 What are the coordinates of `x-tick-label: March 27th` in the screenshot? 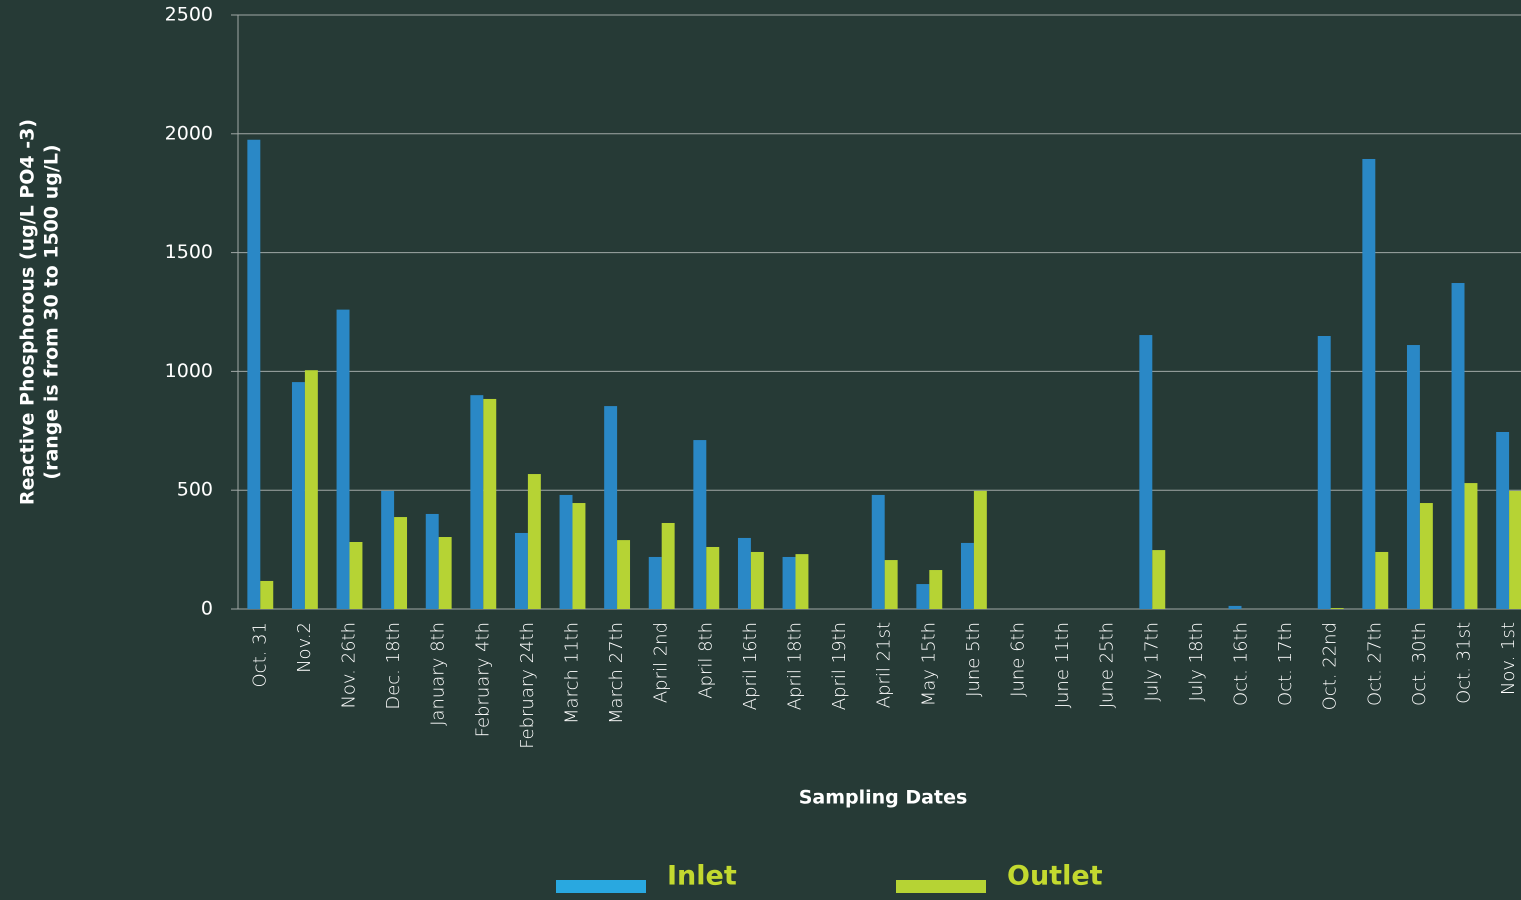 It's located at (616, 673).